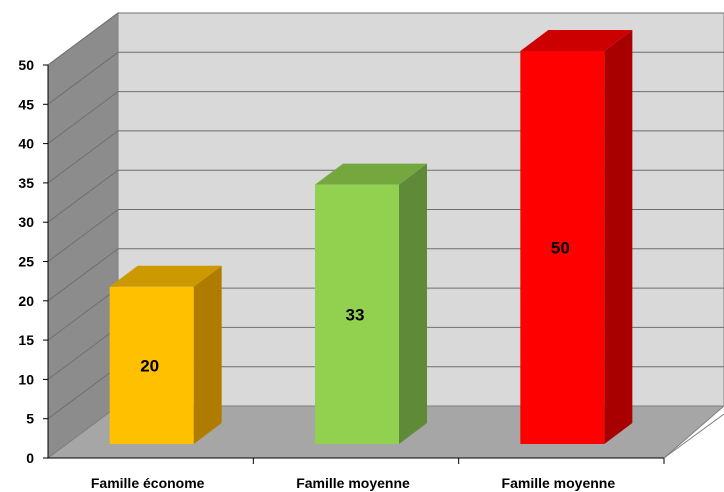  I want to click on y-tick-label: 40, so click(26, 144).